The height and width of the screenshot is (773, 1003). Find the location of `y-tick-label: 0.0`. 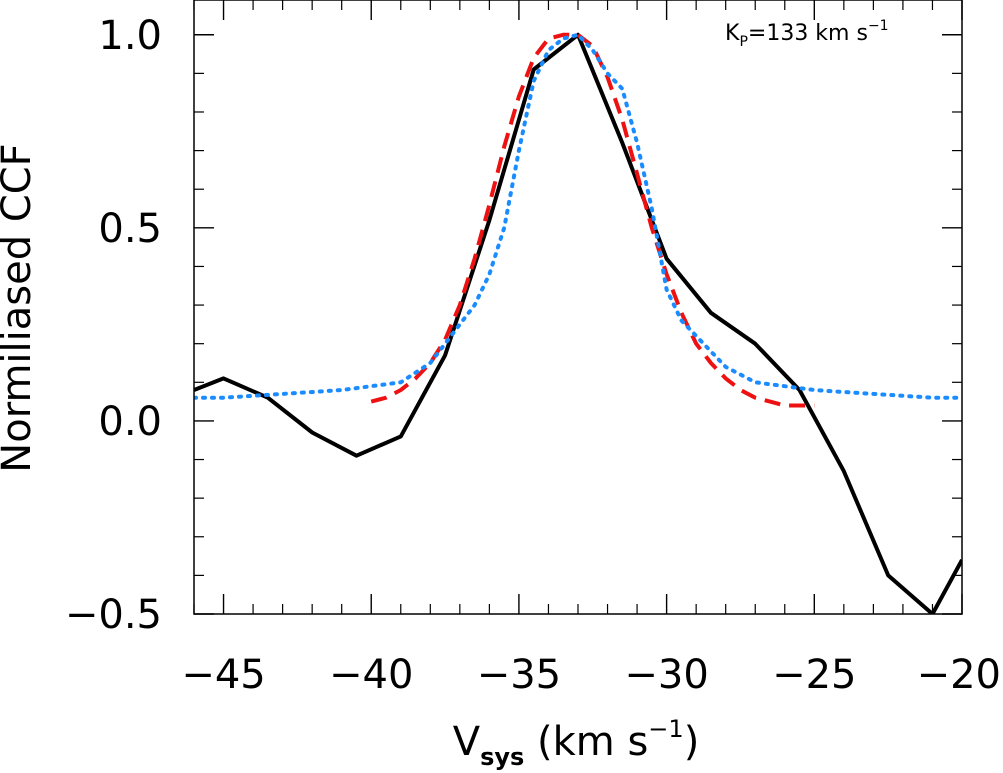

y-tick-label: 0.0 is located at coordinates (130, 422).